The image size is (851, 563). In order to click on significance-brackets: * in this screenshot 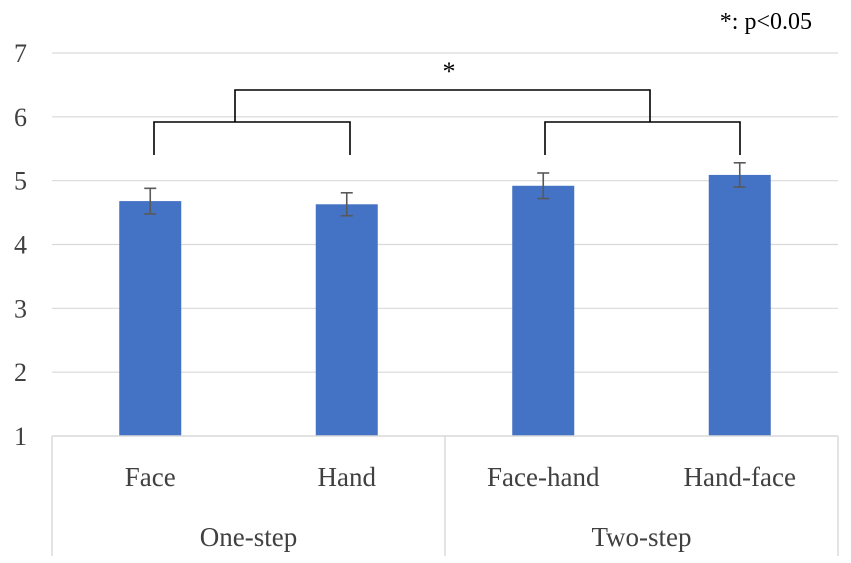, I will do `click(447, 106)`.